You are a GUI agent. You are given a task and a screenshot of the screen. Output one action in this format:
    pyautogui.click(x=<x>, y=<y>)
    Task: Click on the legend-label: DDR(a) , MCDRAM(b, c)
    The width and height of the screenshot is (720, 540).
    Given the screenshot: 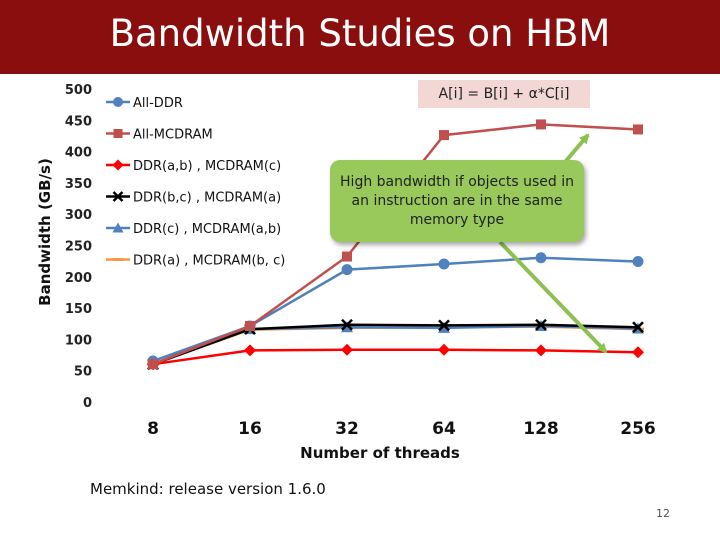 What is the action you would take?
    pyautogui.click(x=209, y=261)
    